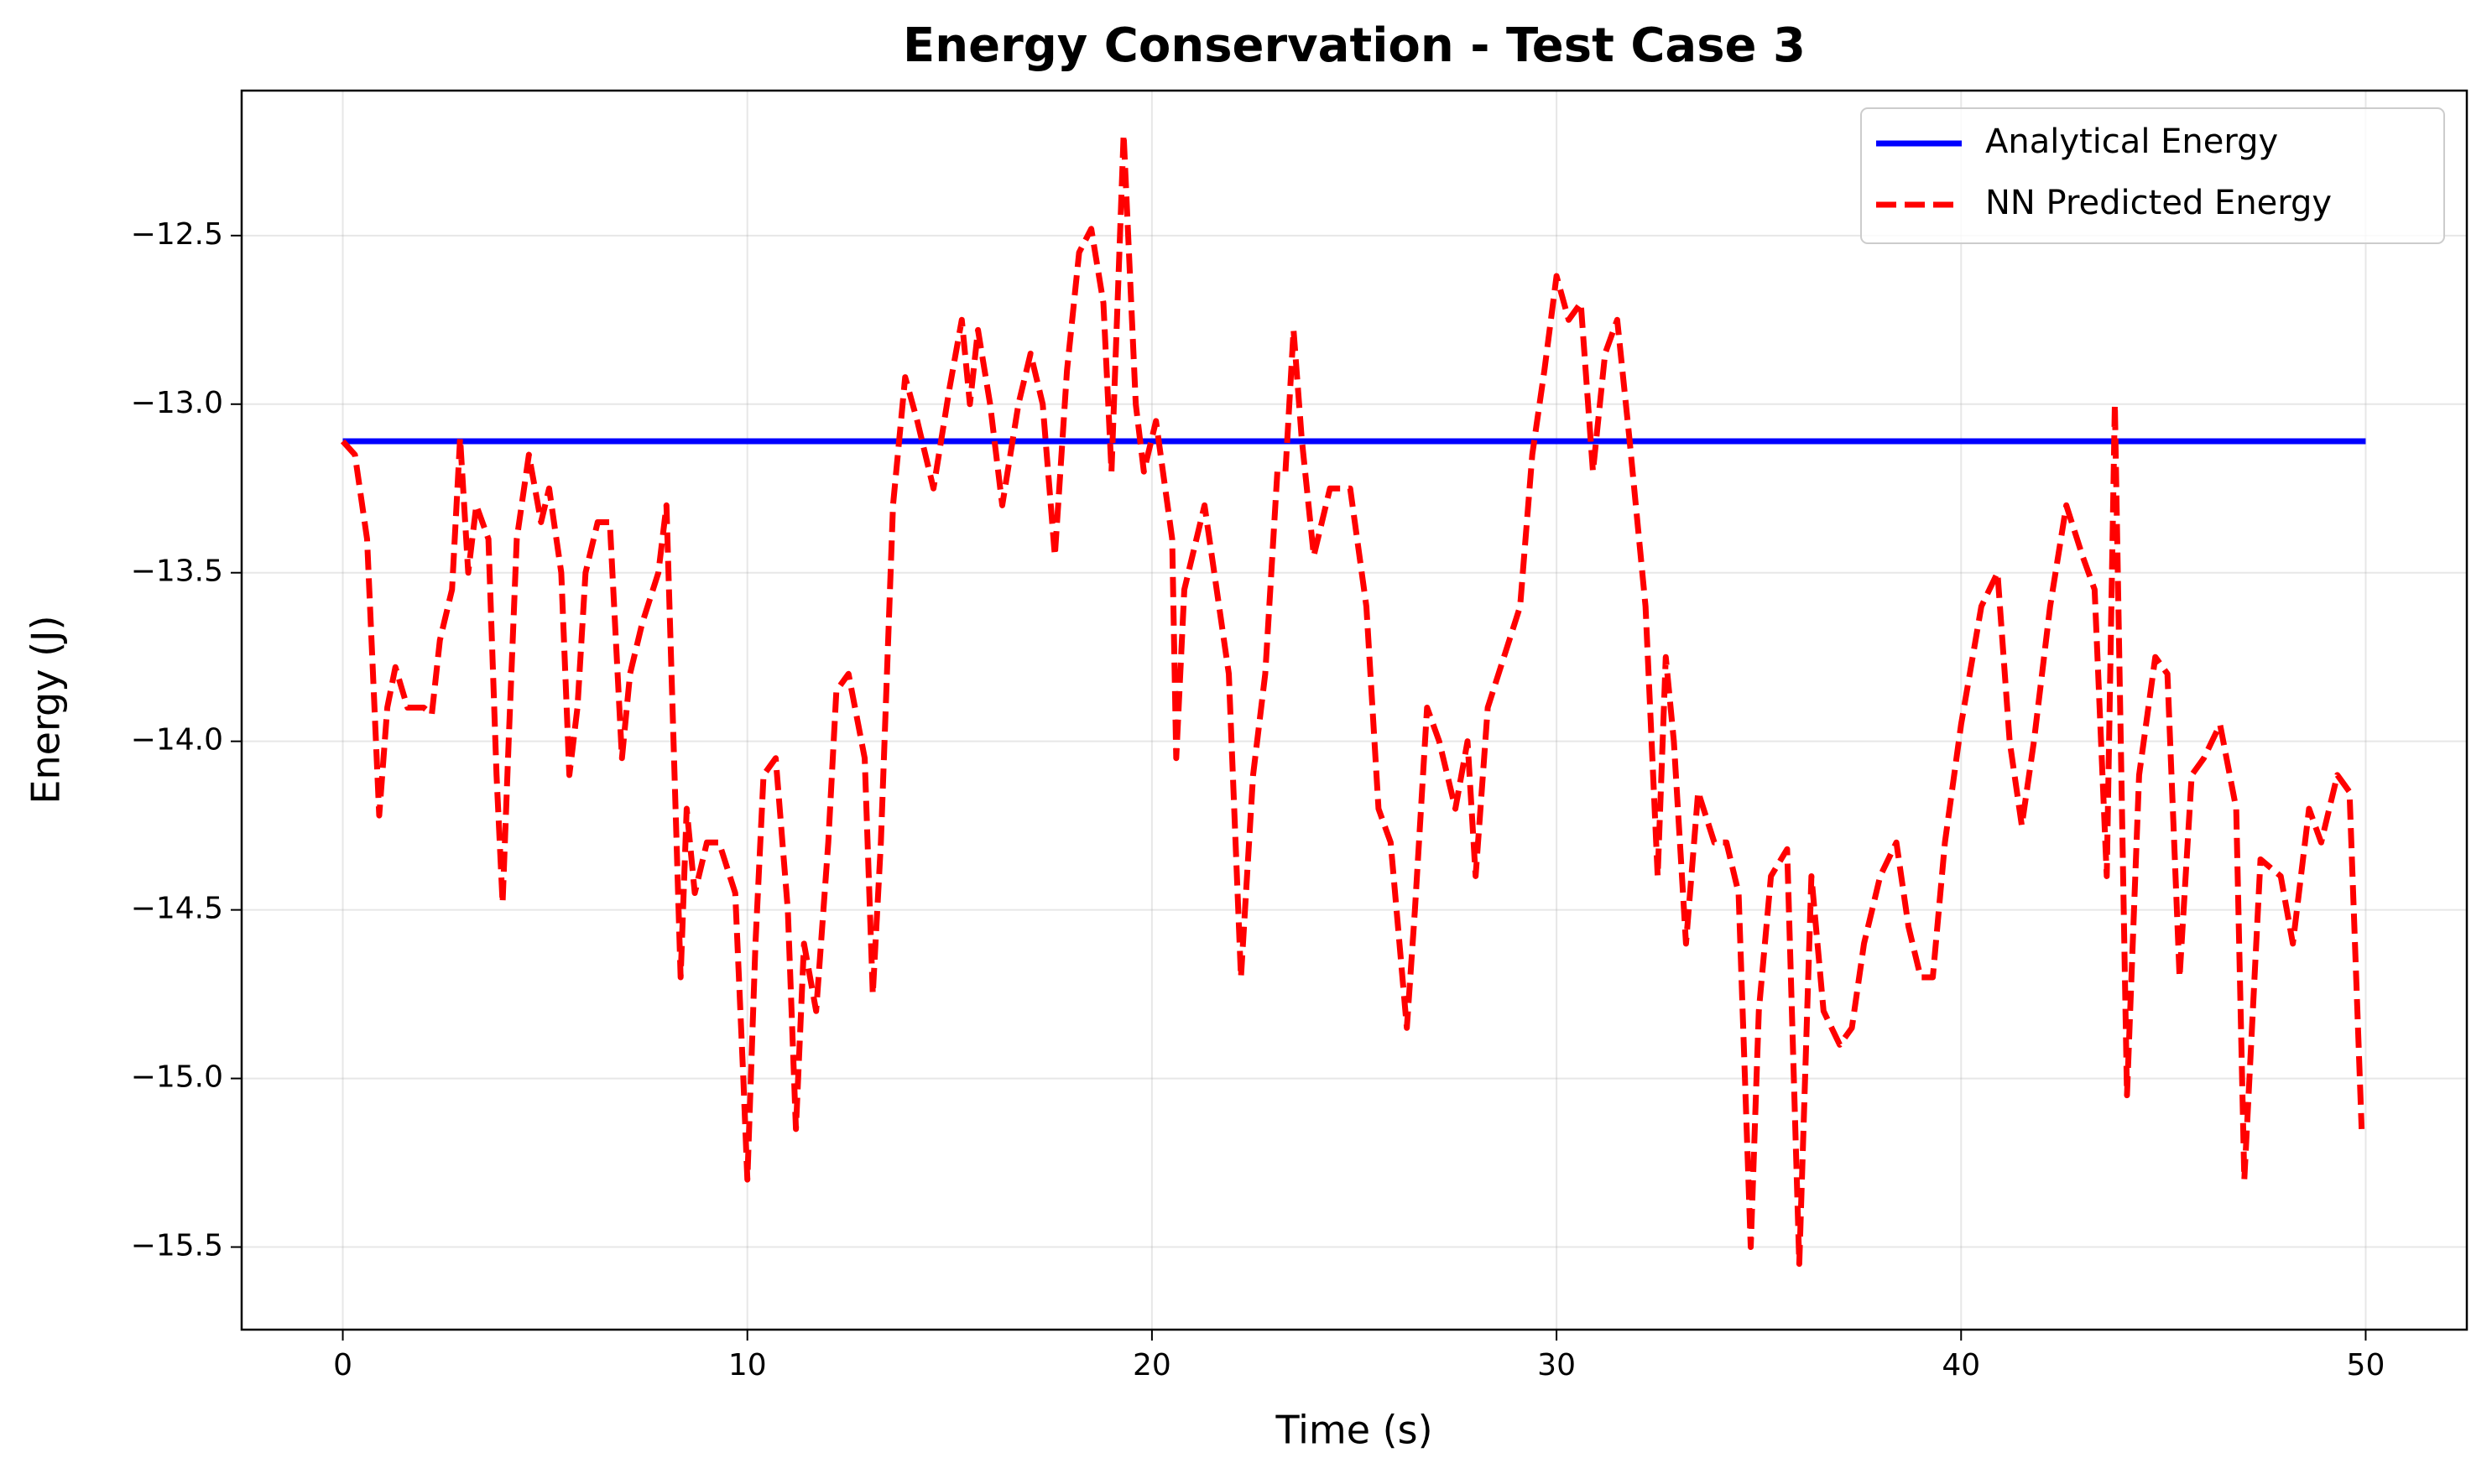 The height and width of the screenshot is (1484, 2492). What do you see at coordinates (177, 909) in the screenshot?
I see `y-tick-label: −14.5` at bounding box center [177, 909].